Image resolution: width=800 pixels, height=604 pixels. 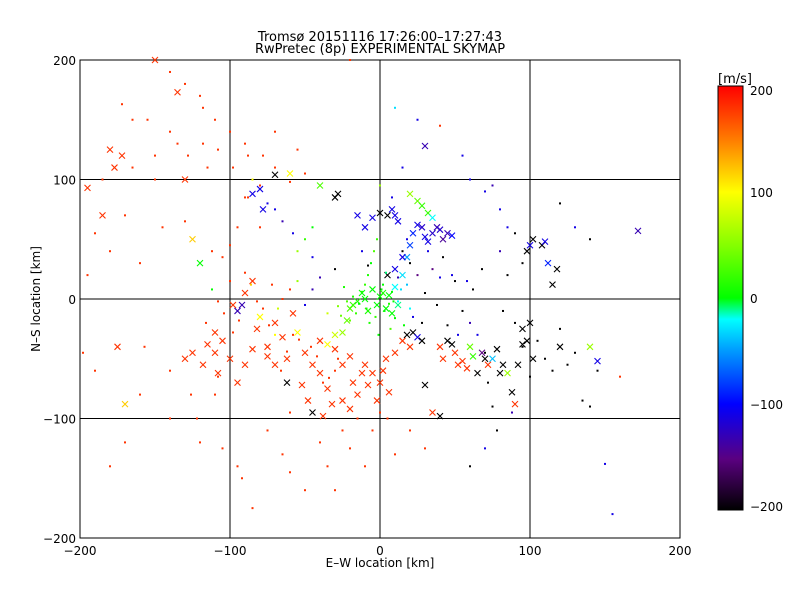 I want to click on y-axis-label: N–S location [km], so click(x=36, y=299).